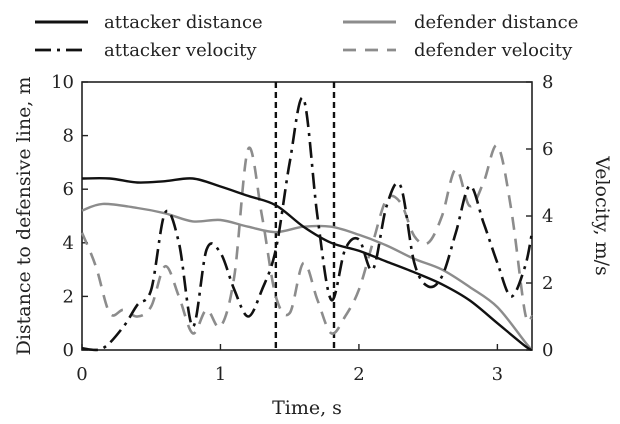 Image resolution: width=620 pixels, height=424 pixels. What do you see at coordinates (68, 243) in the screenshot?
I see `y-left-tick-label: 4` at bounding box center [68, 243].